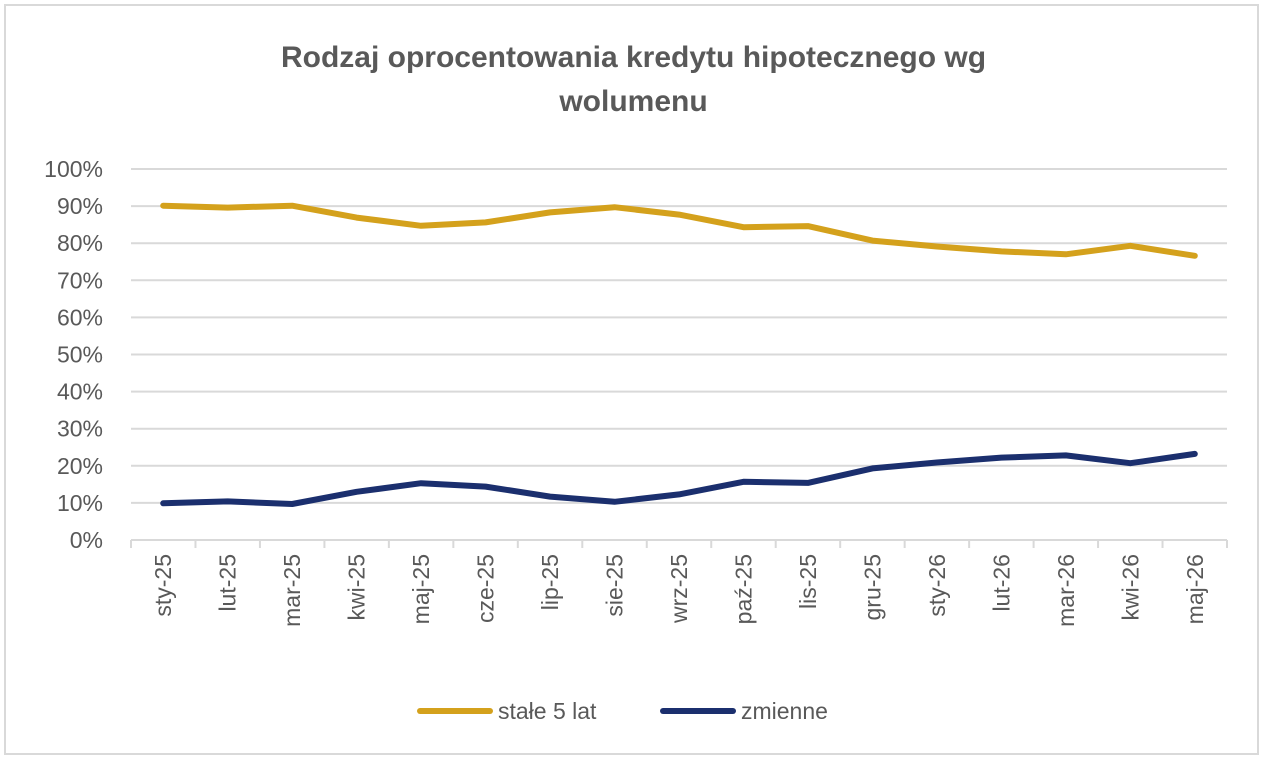 The width and height of the screenshot is (1267, 763). What do you see at coordinates (80, 206) in the screenshot?
I see `y-tick-label: 90%` at bounding box center [80, 206].